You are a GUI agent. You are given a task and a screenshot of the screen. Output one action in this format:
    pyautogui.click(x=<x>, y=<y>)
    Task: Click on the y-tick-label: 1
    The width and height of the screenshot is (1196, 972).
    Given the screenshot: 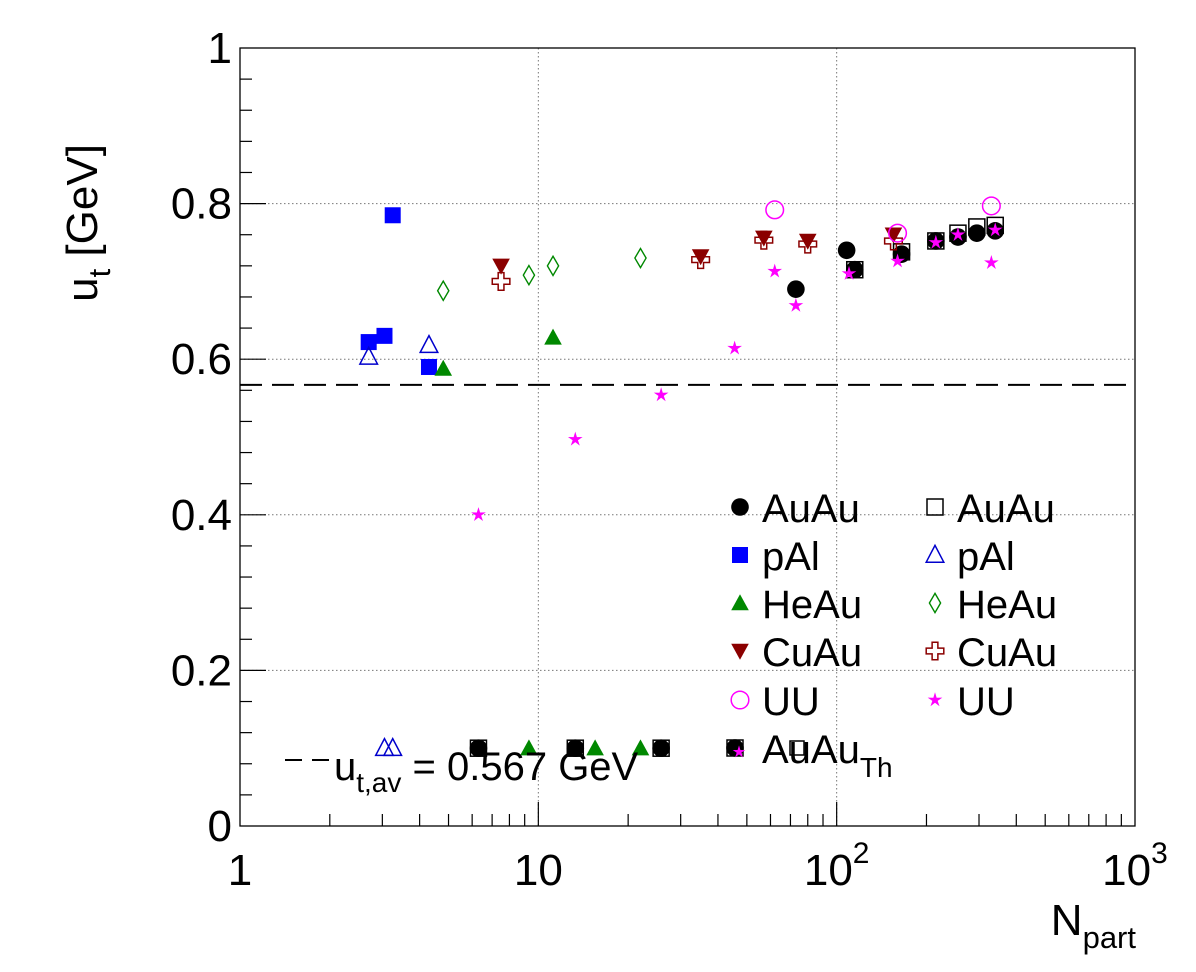 What is the action you would take?
    pyautogui.click(x=220, y=48)
    